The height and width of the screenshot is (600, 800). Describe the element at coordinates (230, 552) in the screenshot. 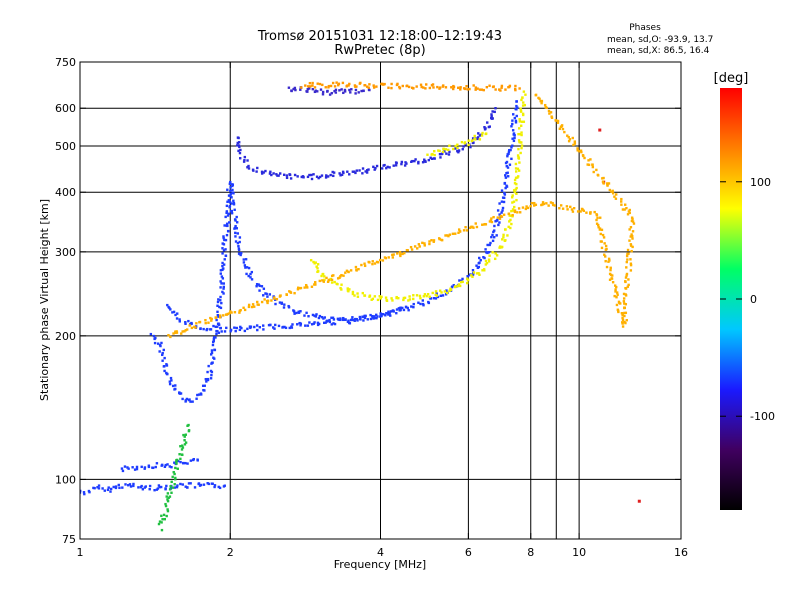

I see `x-tick-label: 2` at that location.